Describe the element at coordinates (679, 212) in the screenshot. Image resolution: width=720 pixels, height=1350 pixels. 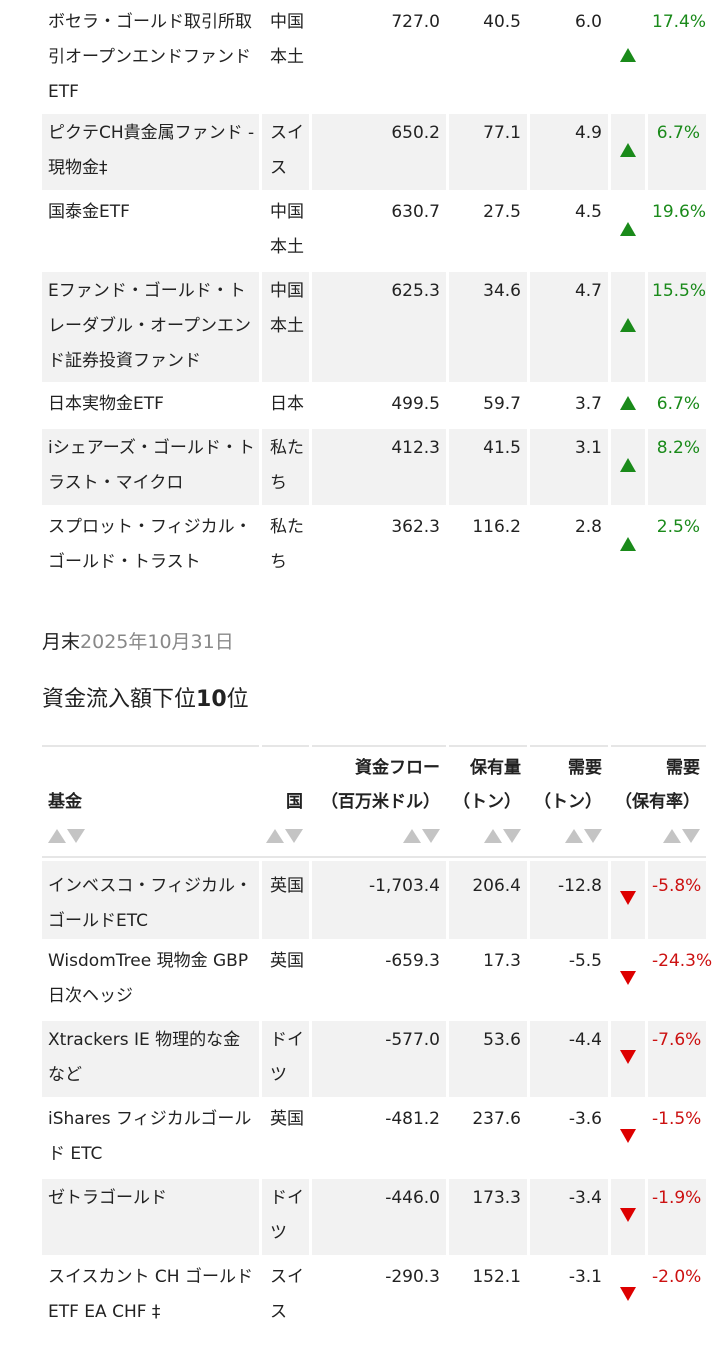
I see `demand-pct: 19.6%` at that location.